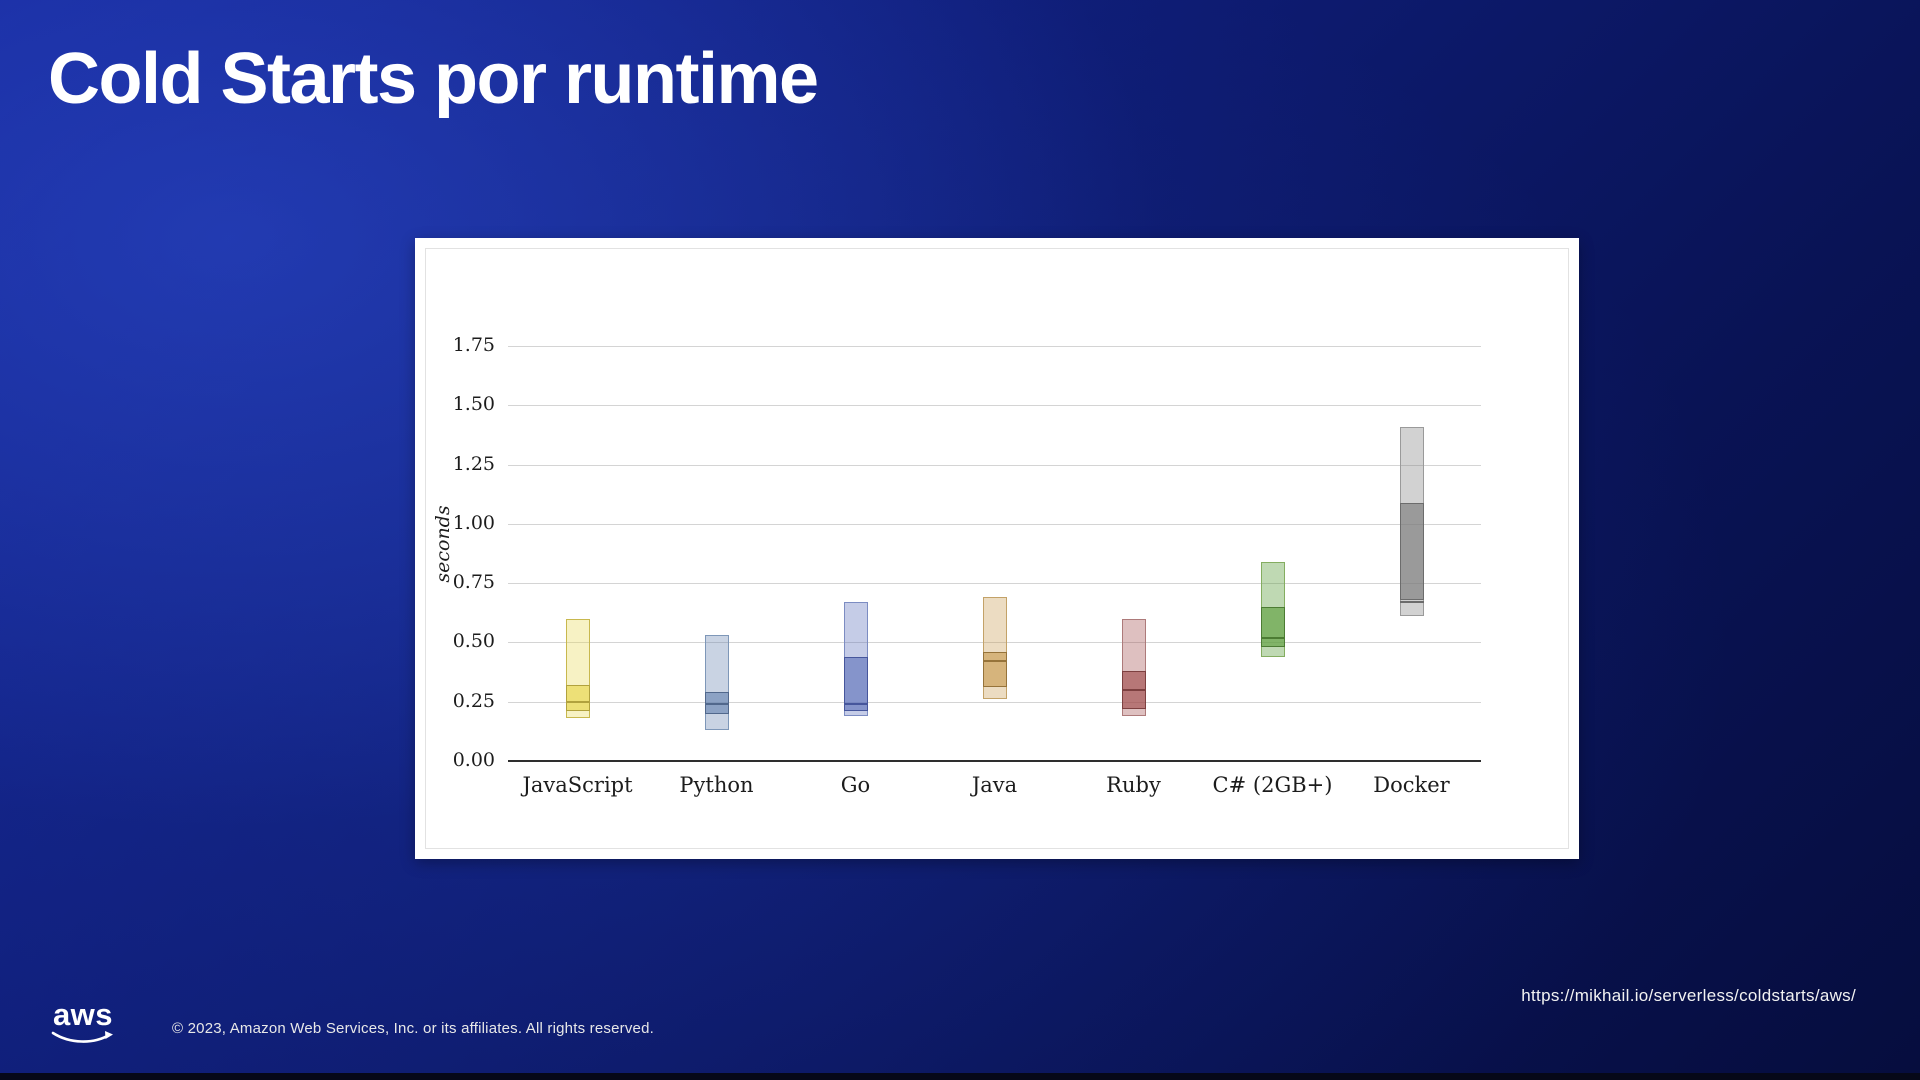 This screenshot has width=1920, height=1080. Describe the element at coordinates (1272, 785) in the screenshot. I see `x-category-label: C# (2GB+)` at that location.